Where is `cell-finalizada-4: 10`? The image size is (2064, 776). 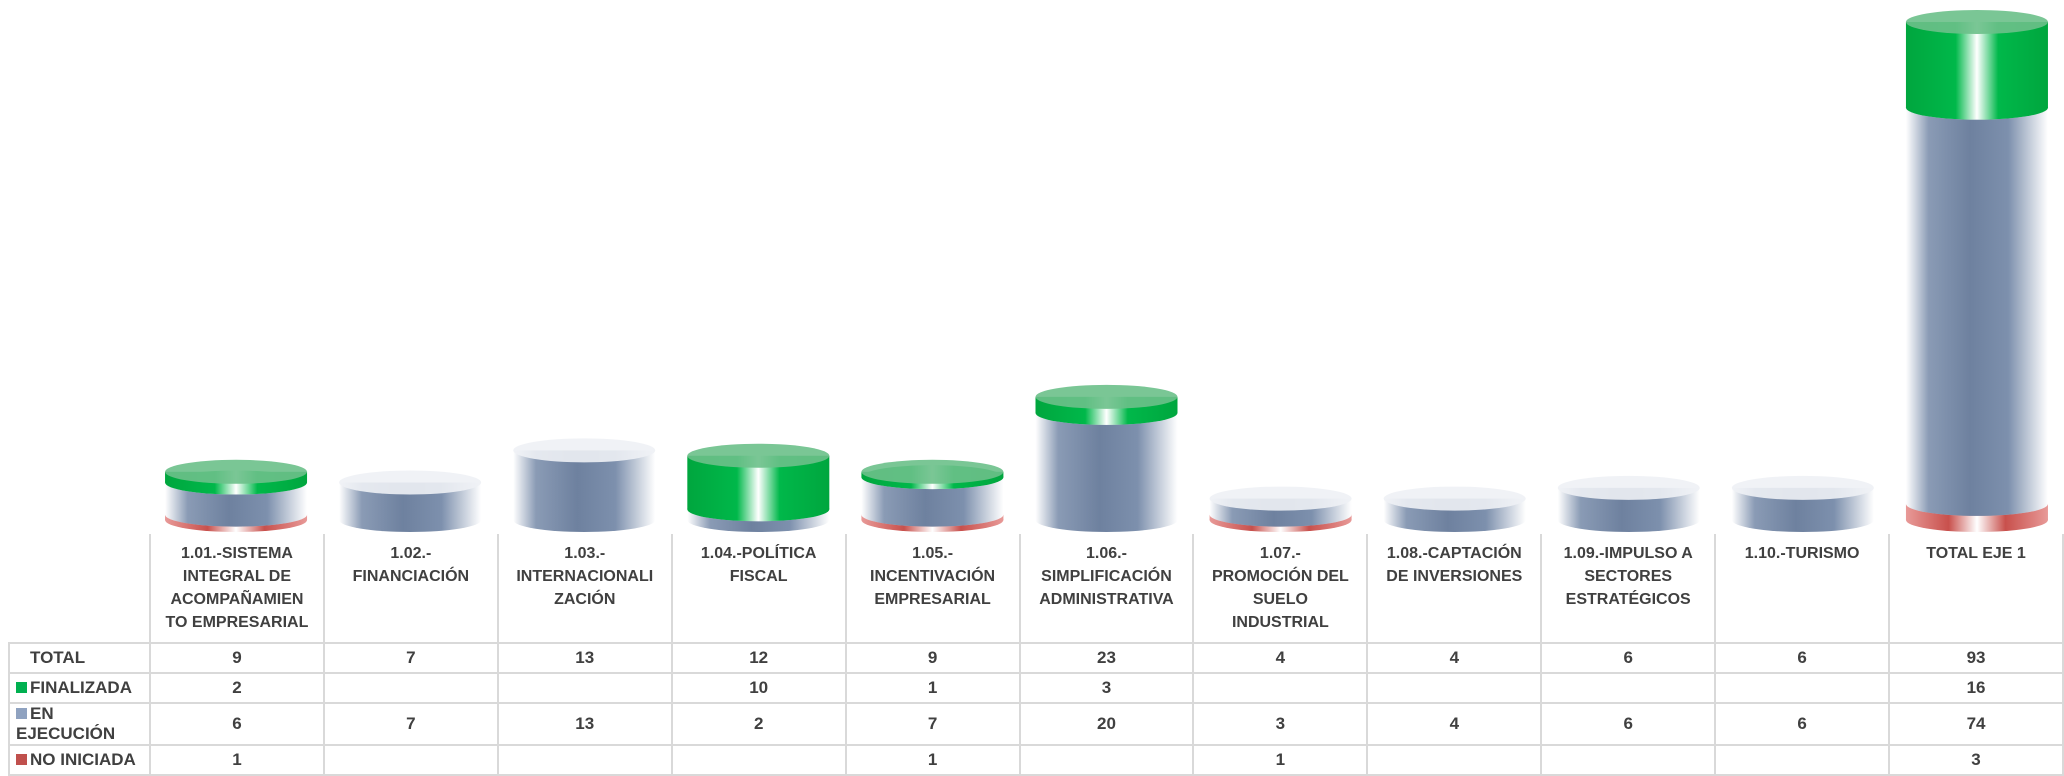 cell-finalizada-4: 10 is located at coordinates (758, 688).